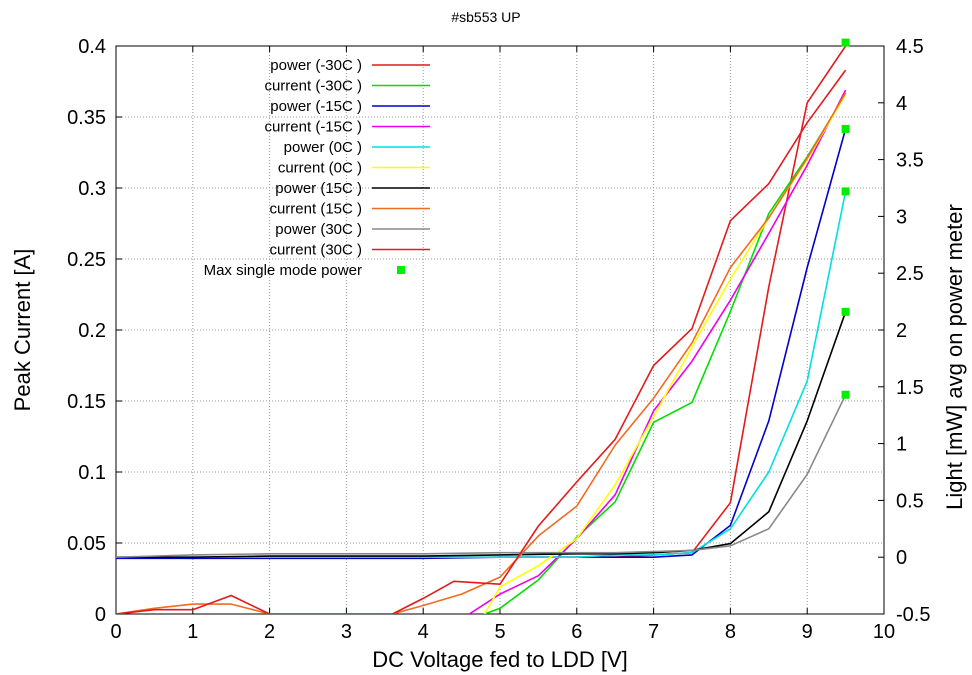 This screenshot has width=972, height=675. Describe the element at coordinates (954, 357) in the screenshot. I see `y2-axis-label: Light [mW] avg on power meter` at that location.